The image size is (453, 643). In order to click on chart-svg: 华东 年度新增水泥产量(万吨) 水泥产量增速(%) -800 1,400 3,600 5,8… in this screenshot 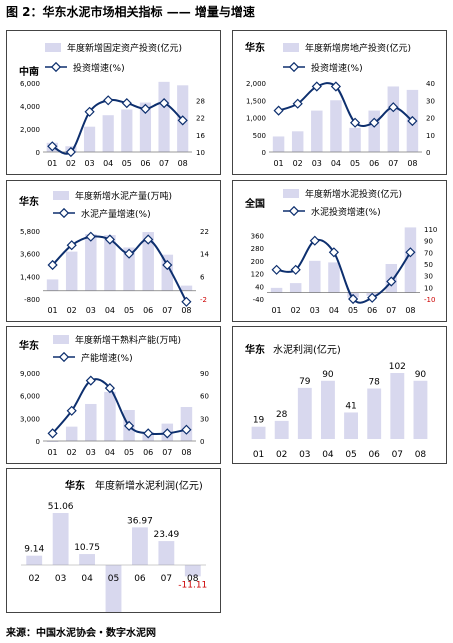, I will do `click(114, 252)`.